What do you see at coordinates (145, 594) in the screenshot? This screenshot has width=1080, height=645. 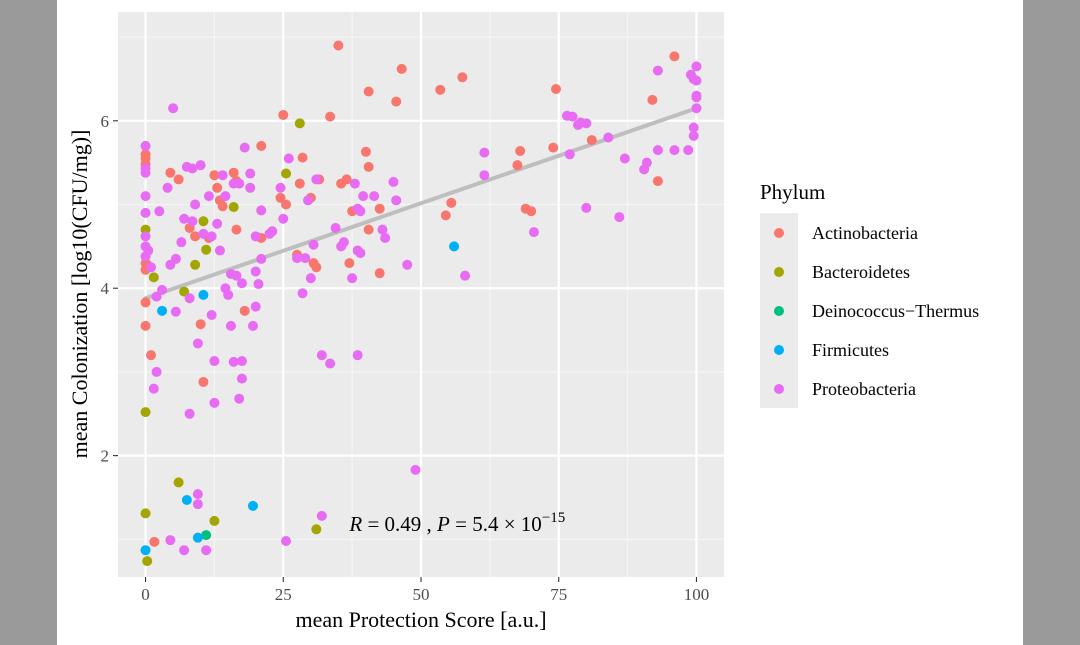 I see `x-tick-label: 0` at bounding box center [145, 594].